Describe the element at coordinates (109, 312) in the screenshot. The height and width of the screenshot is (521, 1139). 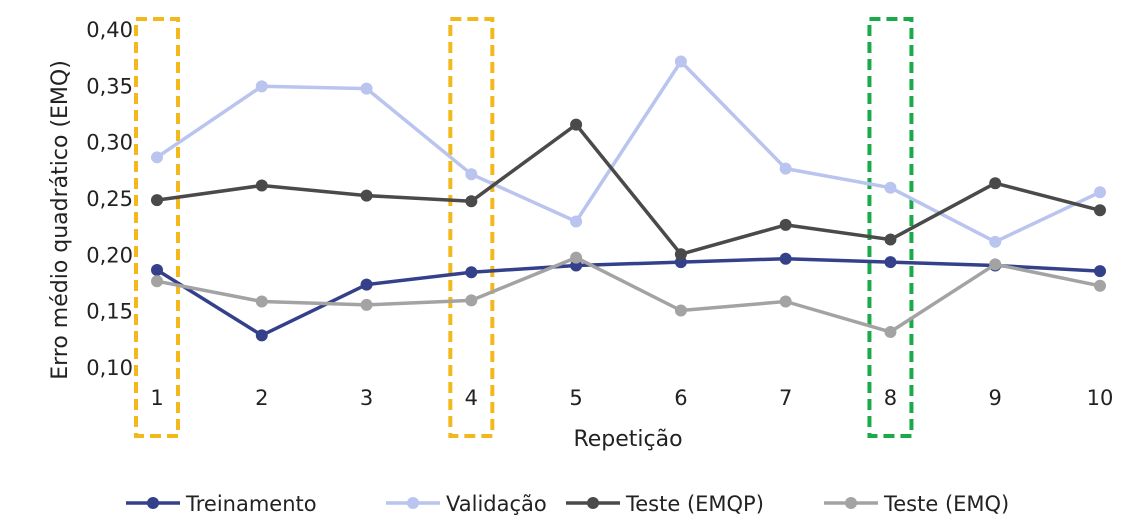
I see `y-tick-label: 0,15` at that location.